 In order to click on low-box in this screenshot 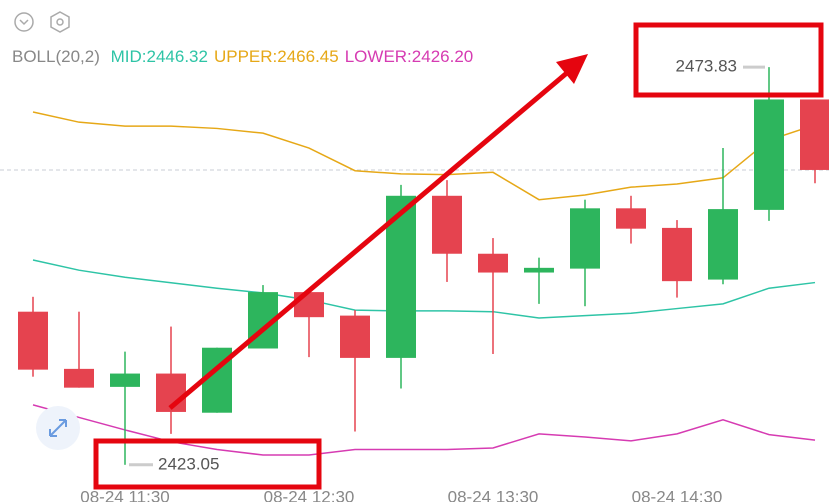, I will do `click(207, 464)`.